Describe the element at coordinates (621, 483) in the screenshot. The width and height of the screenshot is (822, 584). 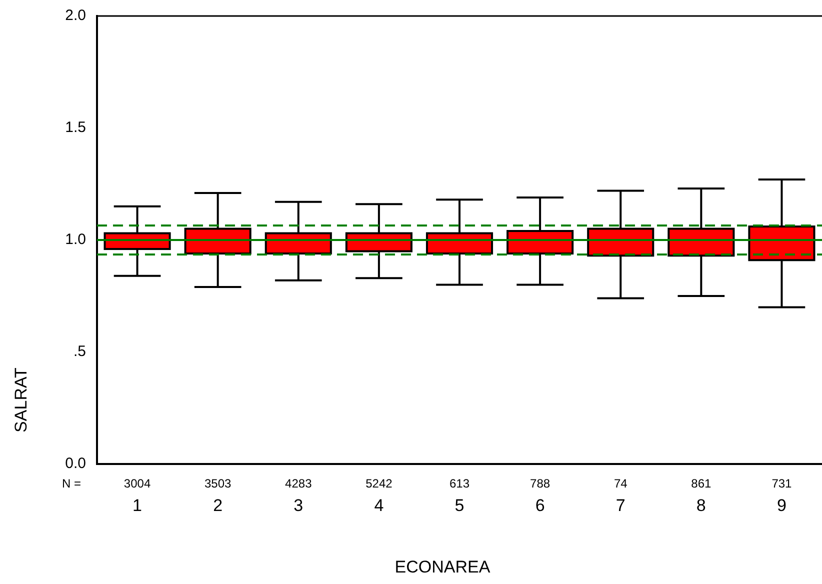
I see `text: 74` at that location.